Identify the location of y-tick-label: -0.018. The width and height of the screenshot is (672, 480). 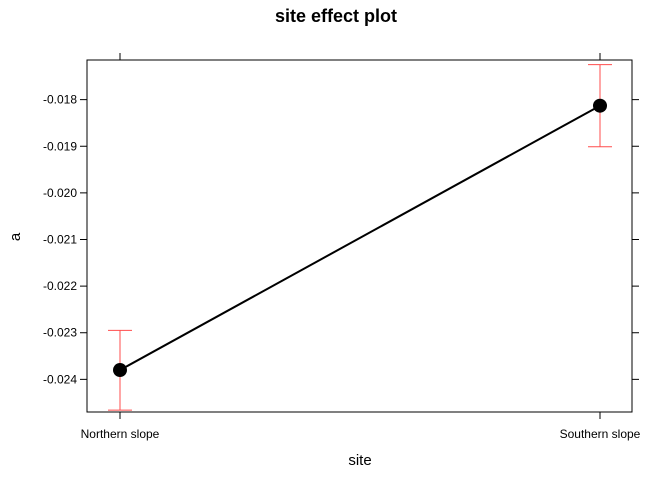
(60, 100).